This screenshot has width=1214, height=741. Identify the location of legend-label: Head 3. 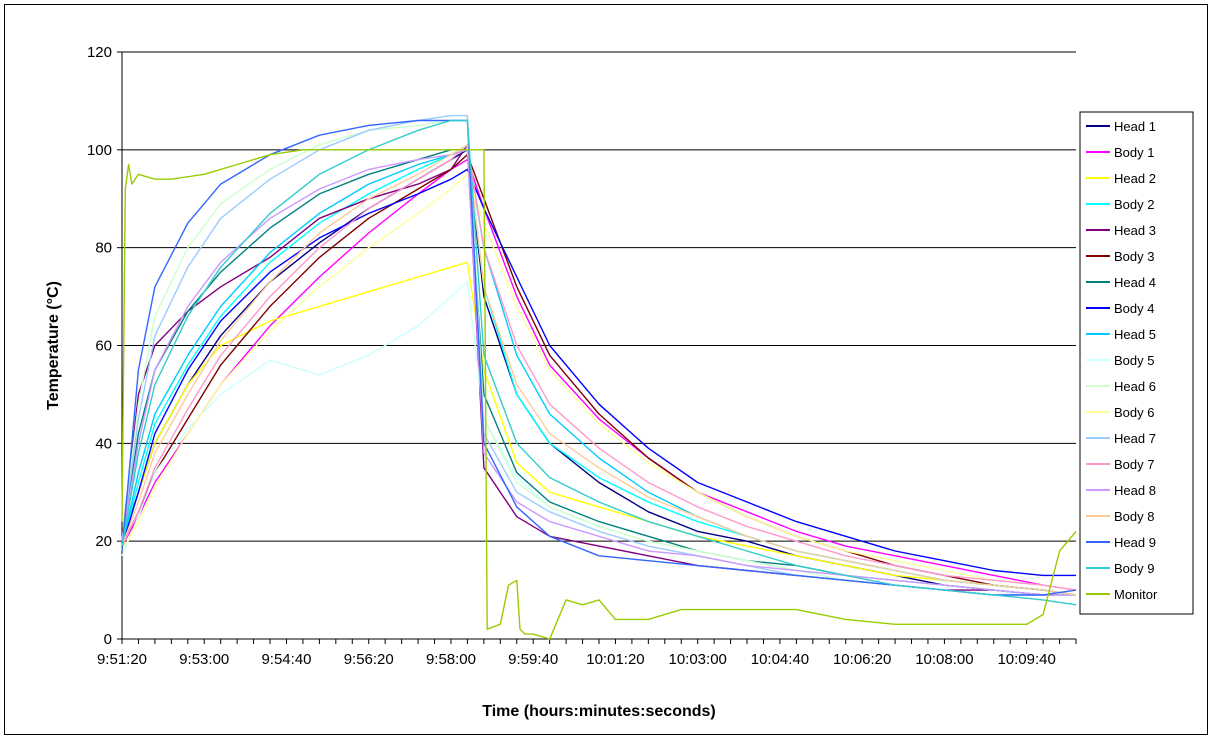
(1135, 230).